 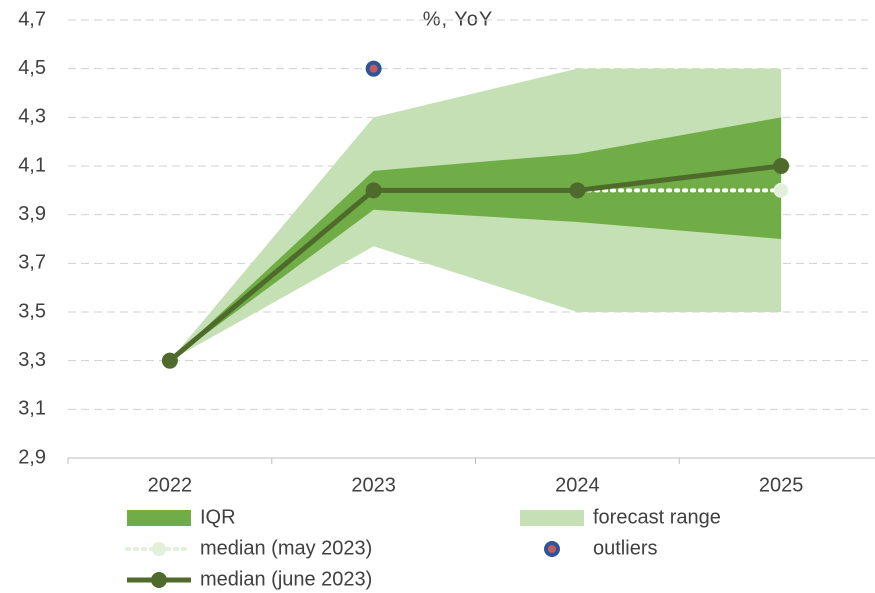 What do you see at coordinates (657, 517) in the screenshot?
I see `legend-label: forecast range` at bounding box center [657, 517].